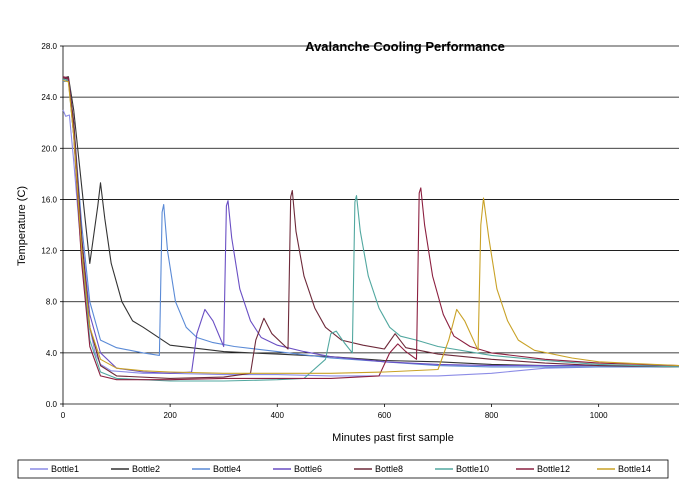 This screenshot has height=483, width=683. I want to click on legend-label: Bottle12, so click(553, 469).